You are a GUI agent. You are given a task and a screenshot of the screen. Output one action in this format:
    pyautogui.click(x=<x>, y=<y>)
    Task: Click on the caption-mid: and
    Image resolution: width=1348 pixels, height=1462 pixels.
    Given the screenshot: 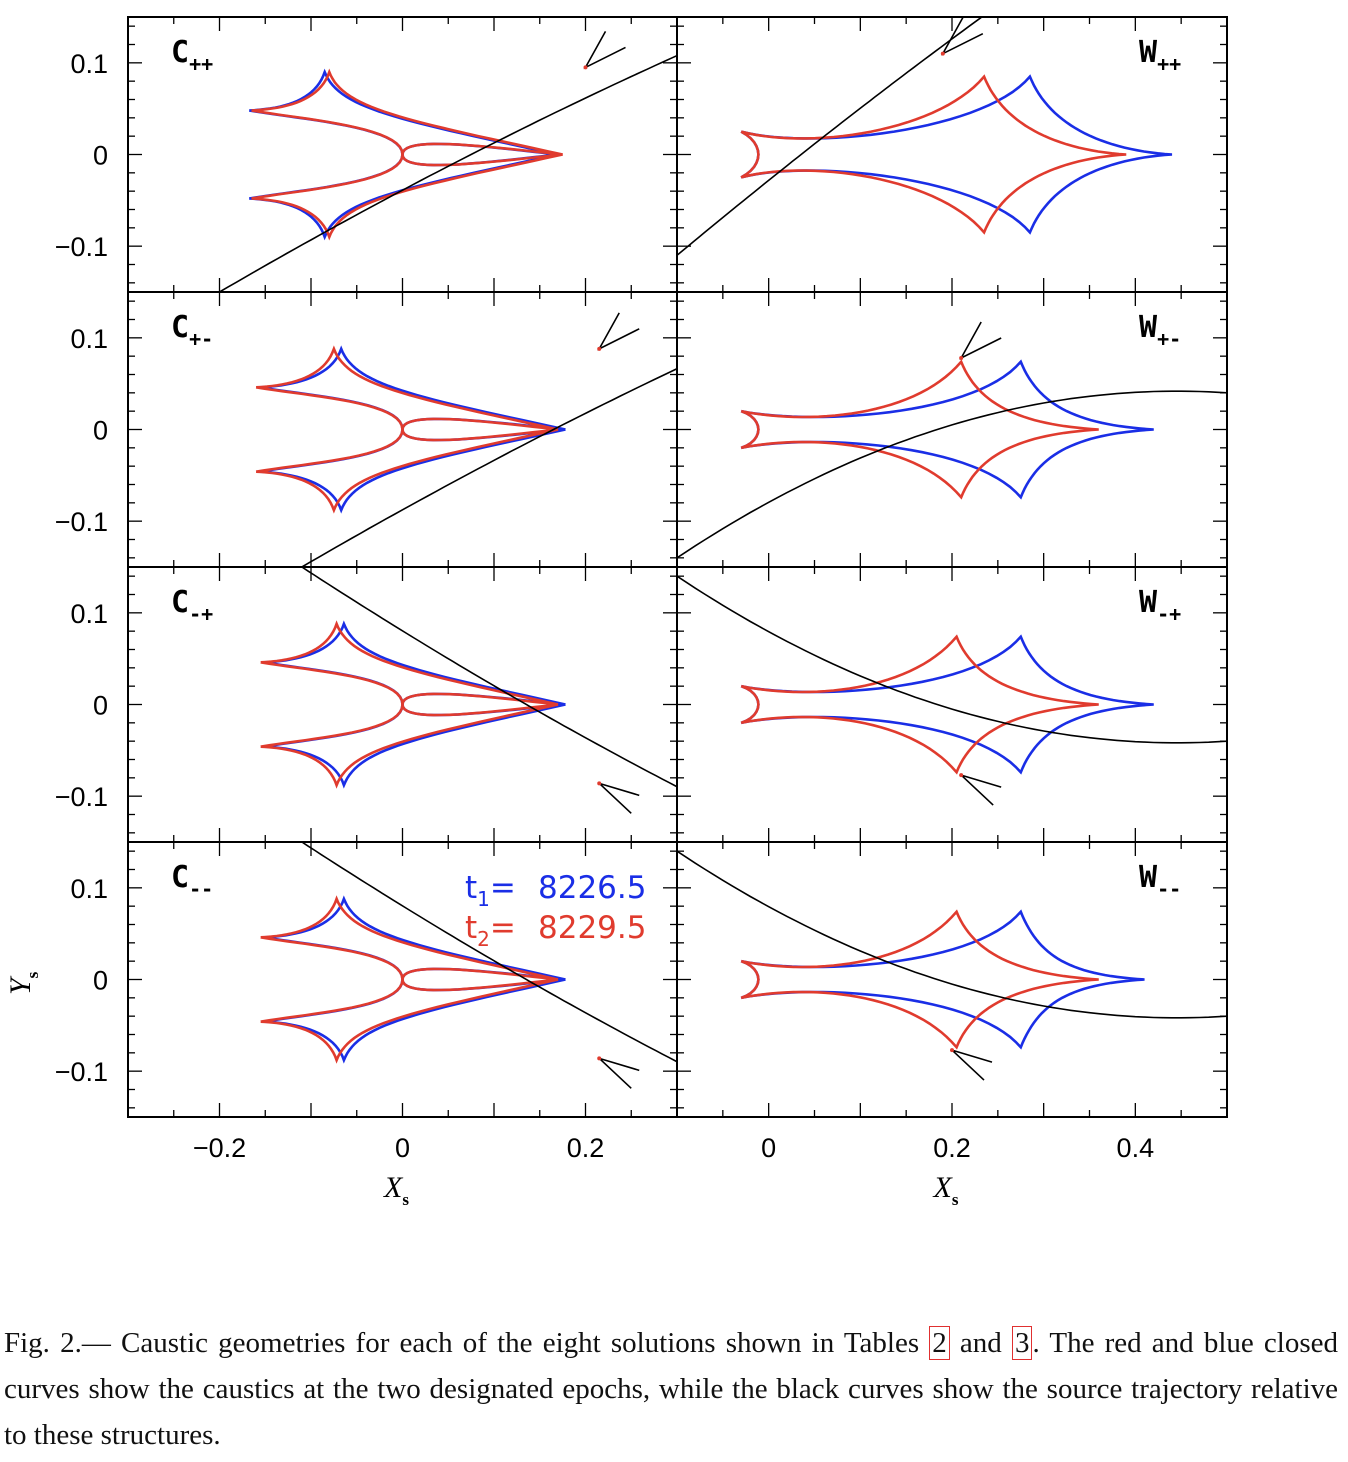 What is the action you would take?
    pyautogui.click(x=980, y=1343)
    